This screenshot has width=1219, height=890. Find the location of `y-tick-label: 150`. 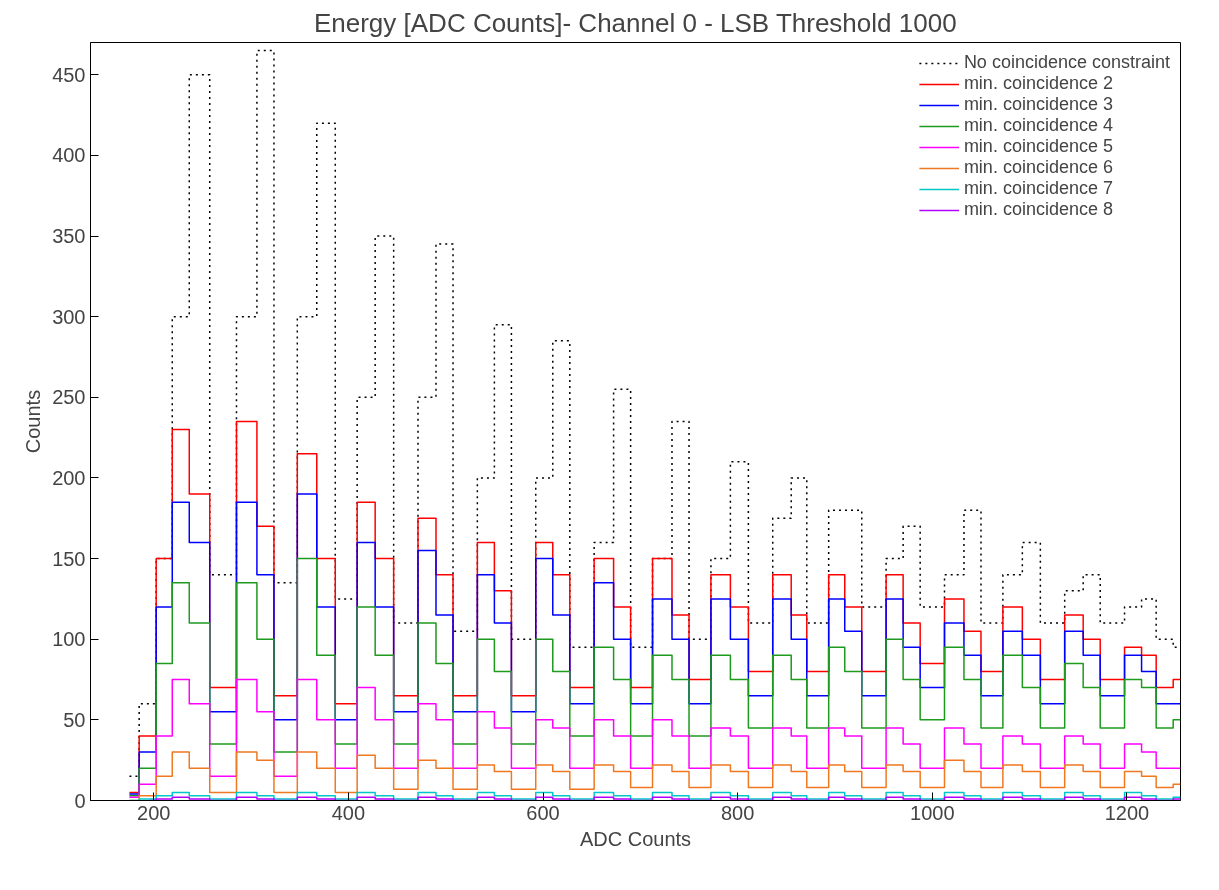

y-tick-label: 150 is located at coordinates (69, 558).